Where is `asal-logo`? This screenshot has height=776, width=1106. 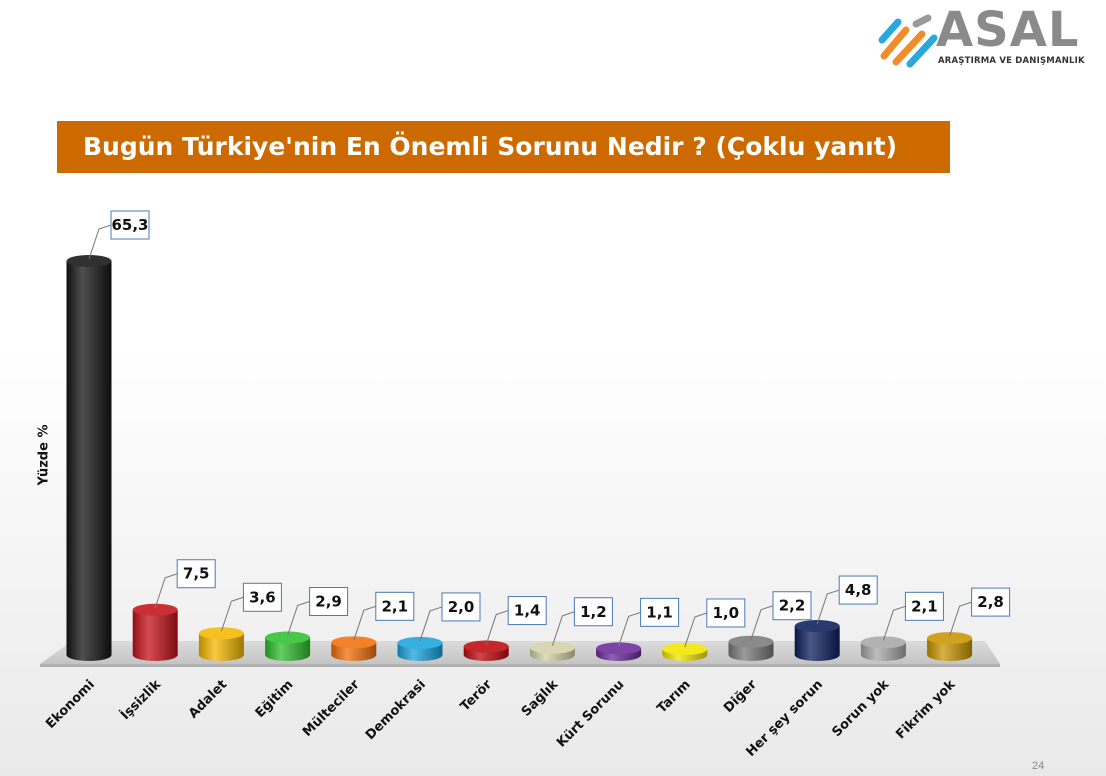 asal-logo is located at coordinates (981, 42).